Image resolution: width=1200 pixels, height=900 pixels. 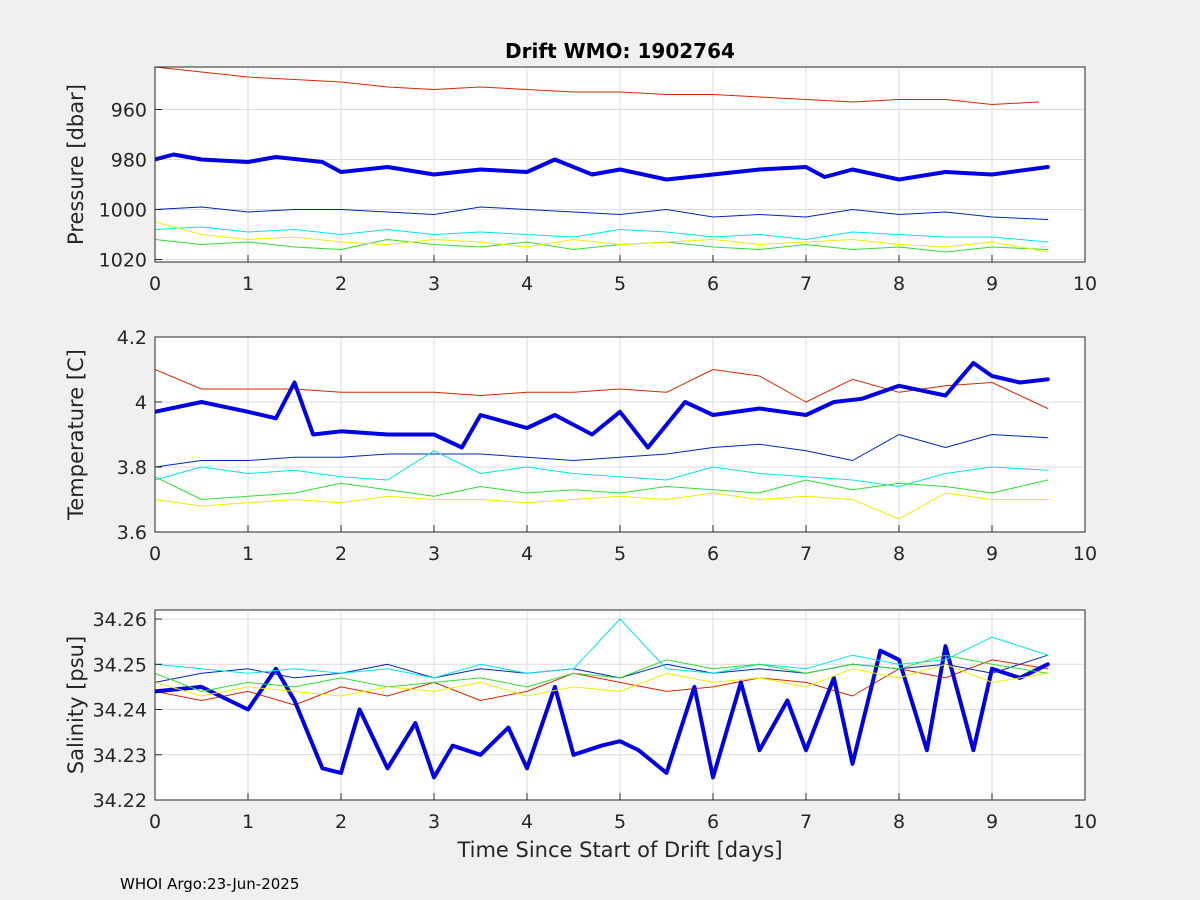 I want to click on salinity-x-tick-label: 5, so click(x=620, y=822).